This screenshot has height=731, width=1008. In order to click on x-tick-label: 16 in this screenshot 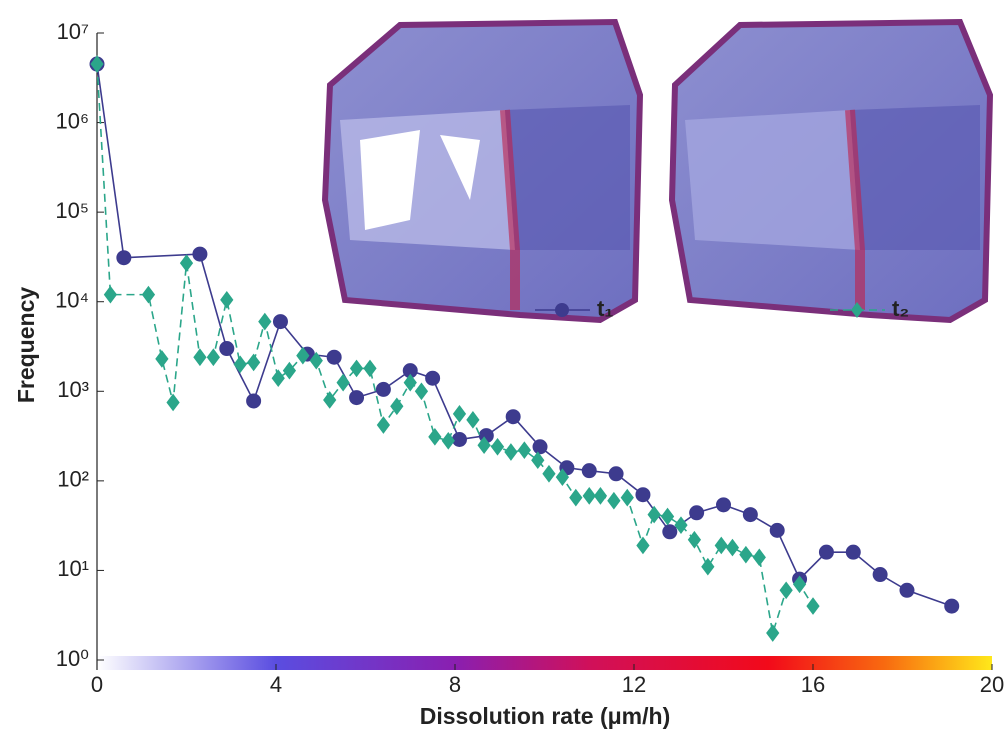, I will do `click(813, 684)`.